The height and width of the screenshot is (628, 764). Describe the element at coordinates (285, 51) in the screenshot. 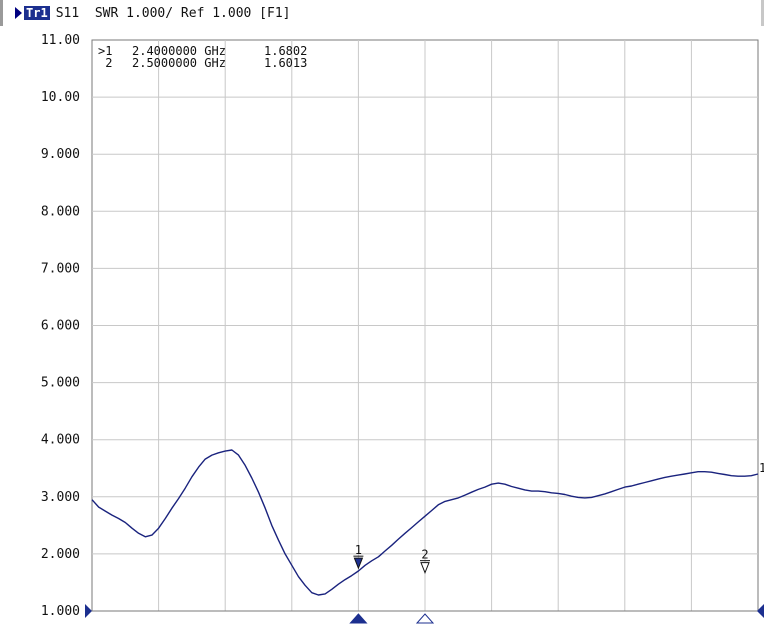

I see `marker-readout-value: 1.6802` at that location.